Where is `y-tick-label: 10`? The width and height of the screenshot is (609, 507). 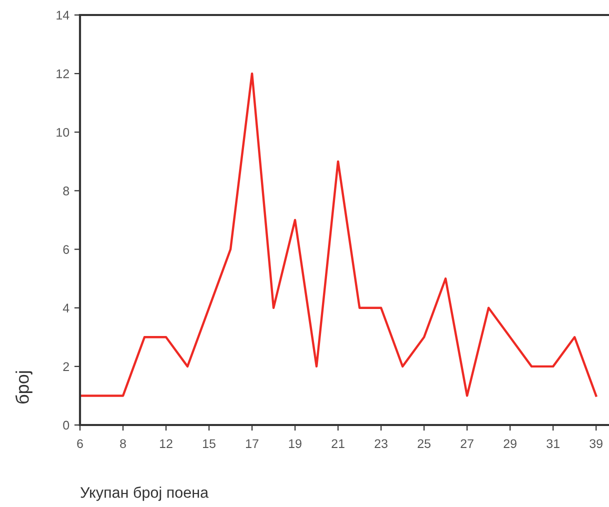
y-tick-label: 10 is located at coordinates (63, 132).